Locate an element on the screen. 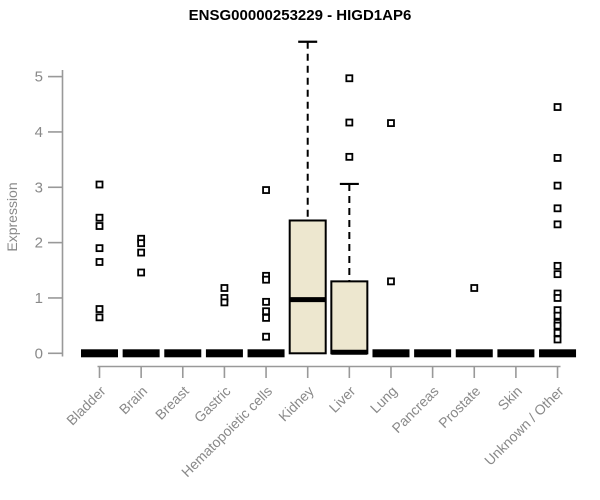 The width and height of the screenshot is (600, 500). zero-bar-unknown-other is located at coordinates (558, 353).